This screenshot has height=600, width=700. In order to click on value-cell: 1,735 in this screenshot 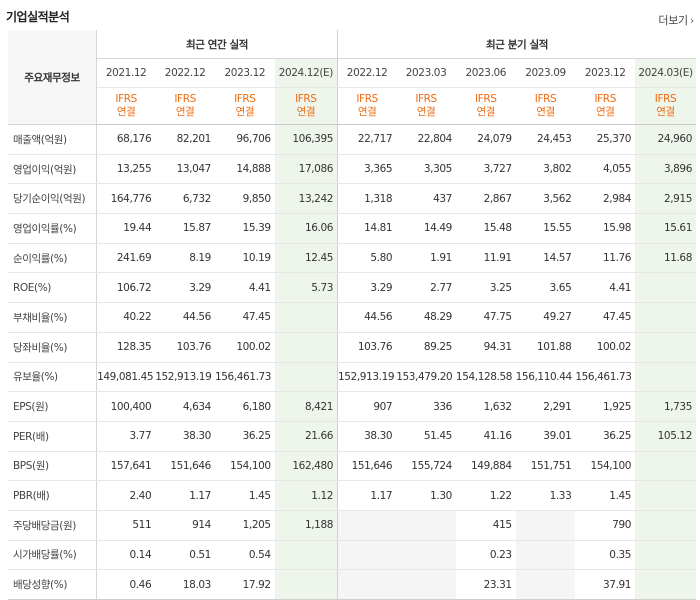, I will do `click(665, 406)`.